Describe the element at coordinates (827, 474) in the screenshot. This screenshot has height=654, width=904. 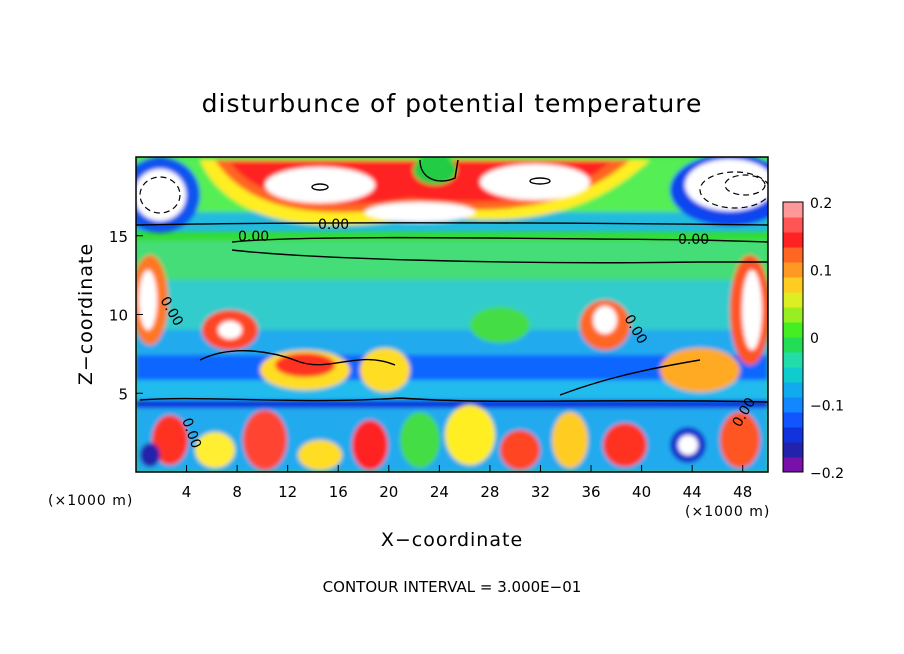
I see `colorbar-tick-label: −0.2` at that location.